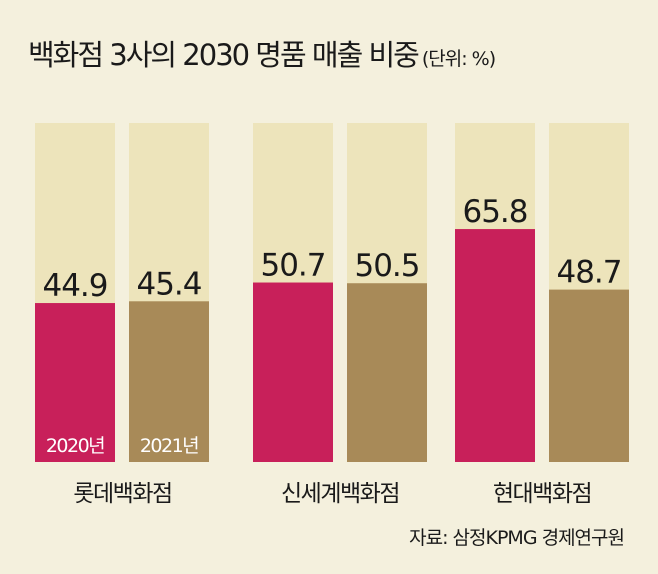 The width and height of the screenshot is (658, 574). Describe the element at coordinates (517, 538) in the screenshot. I see `source-note: 자료: 삼정KPMG 경제연구원` at that location.